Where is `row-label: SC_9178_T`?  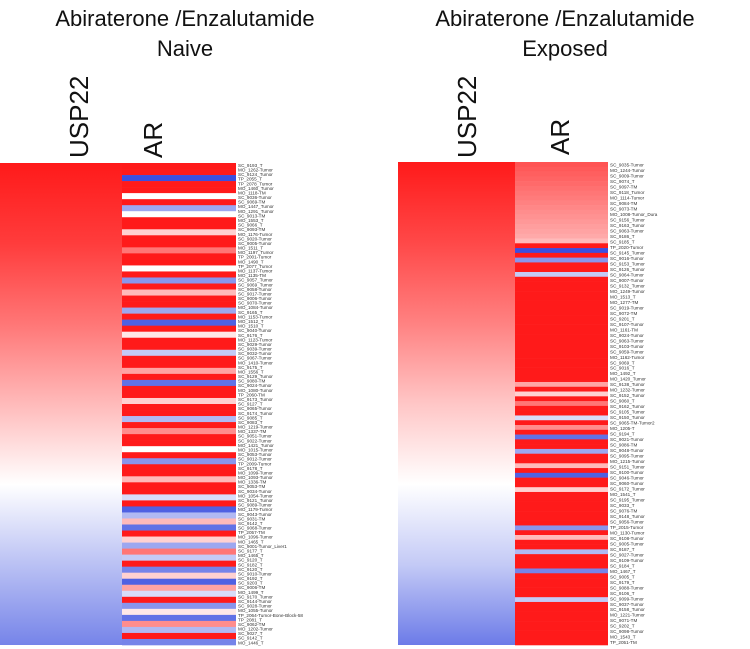 row-label: SC_9178_T is located at coordinates (250, 468).